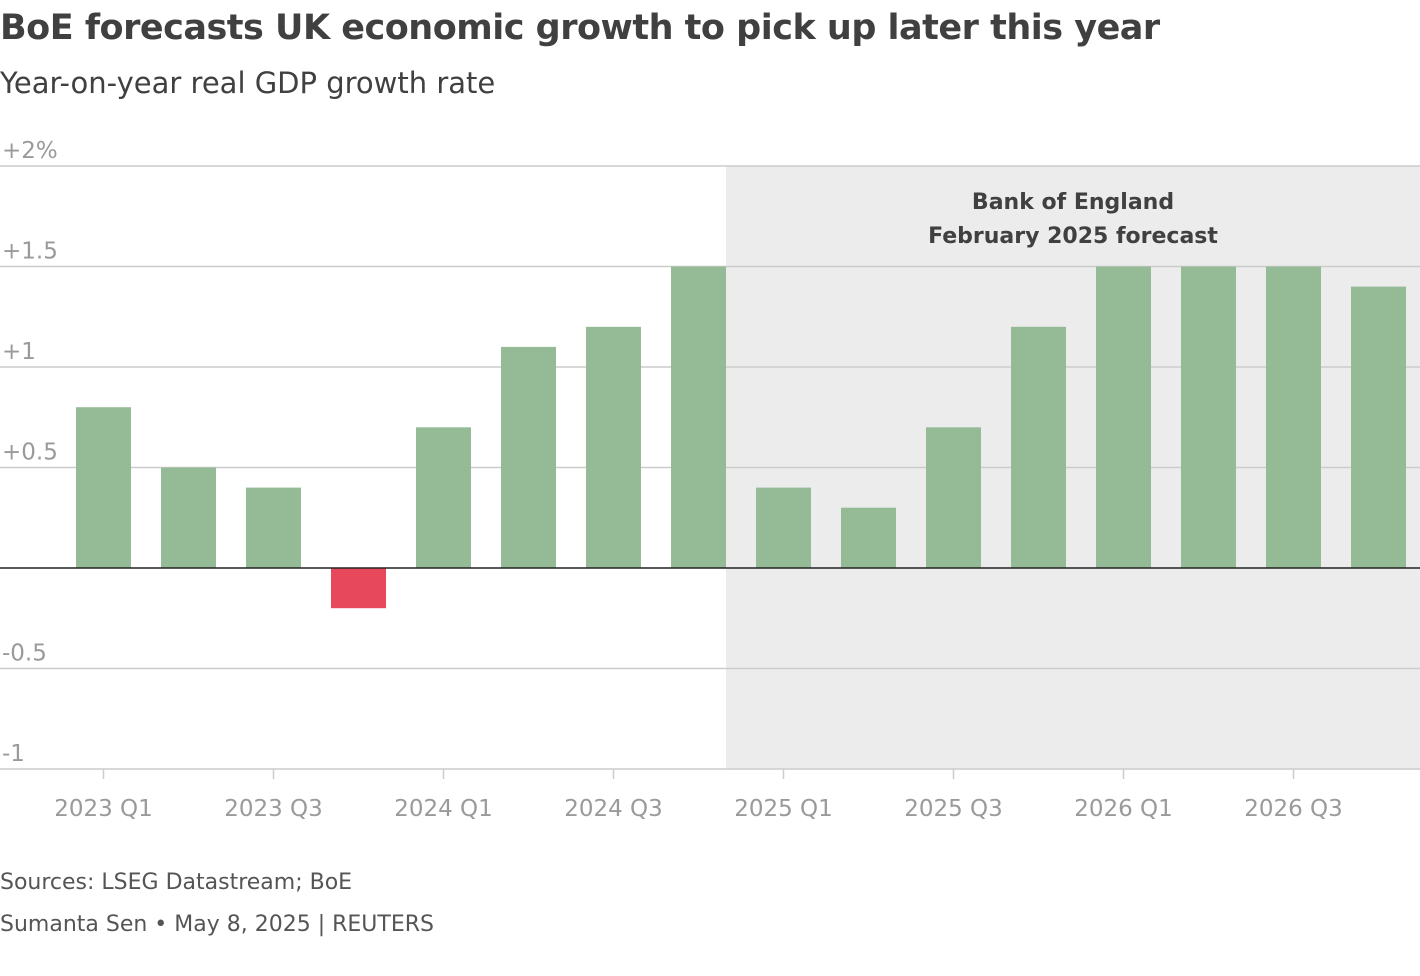 Image resolution: width=1420 pixels, height=976 pixels. What do you see at coordinates (613, 809) in the screenshot?
I see `x-tick-label: 2024 Q3` at bounding box center [613, 809].